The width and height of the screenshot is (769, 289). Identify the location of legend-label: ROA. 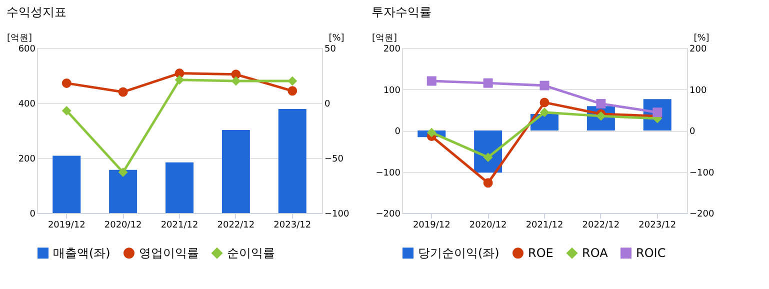
(595, 253).